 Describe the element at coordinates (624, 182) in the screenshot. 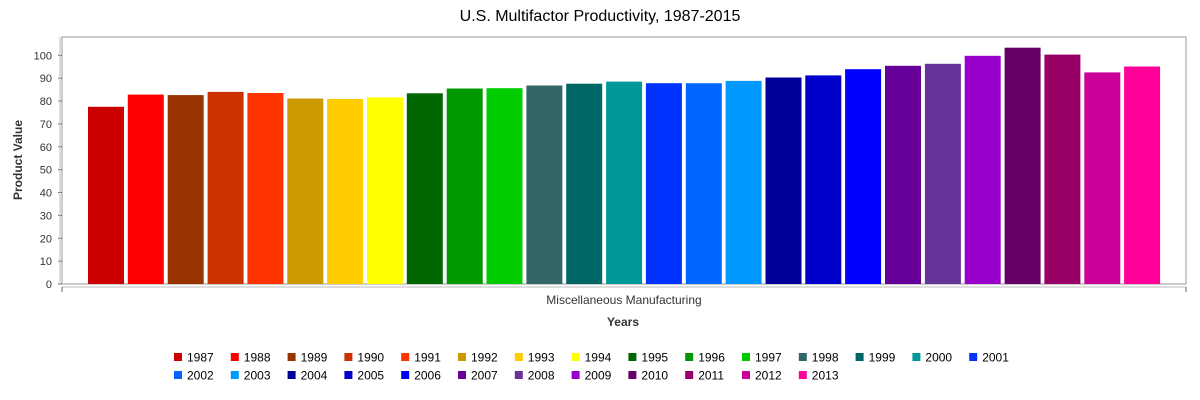

I see `bar-2000` at that location.